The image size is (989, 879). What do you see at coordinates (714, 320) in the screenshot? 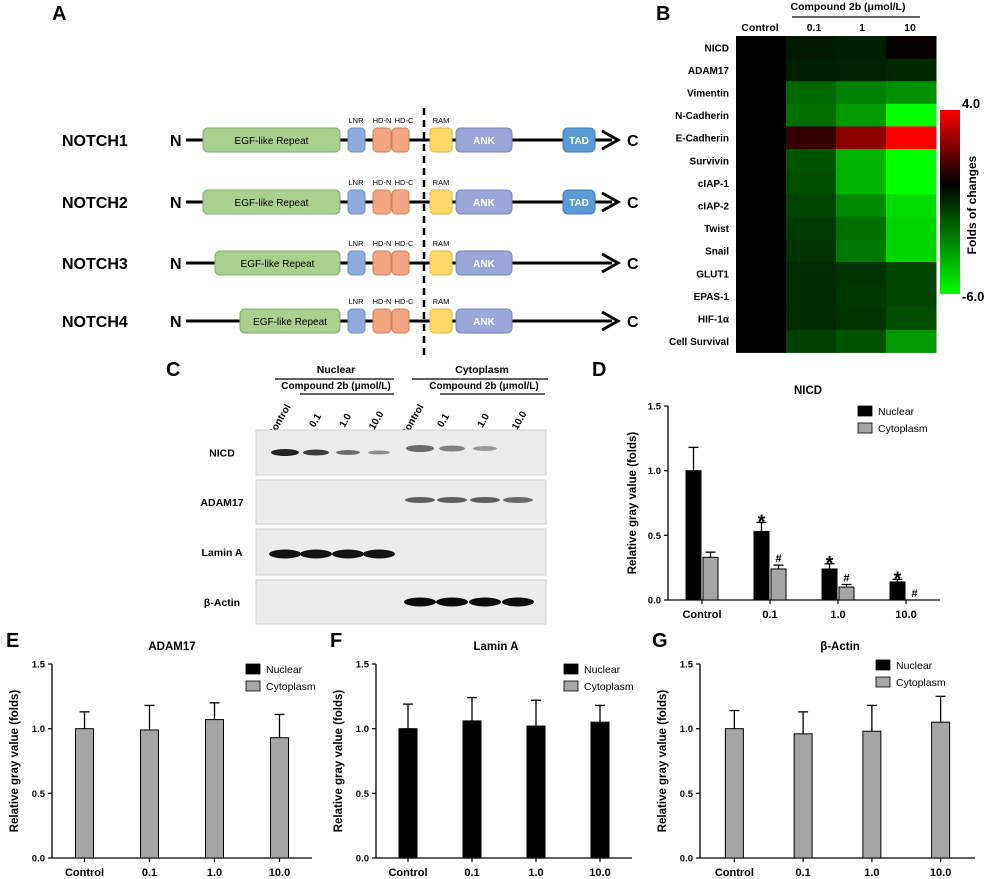
I see `heatmap-row-label: HIF-1α` at bounding box center [714, 320].